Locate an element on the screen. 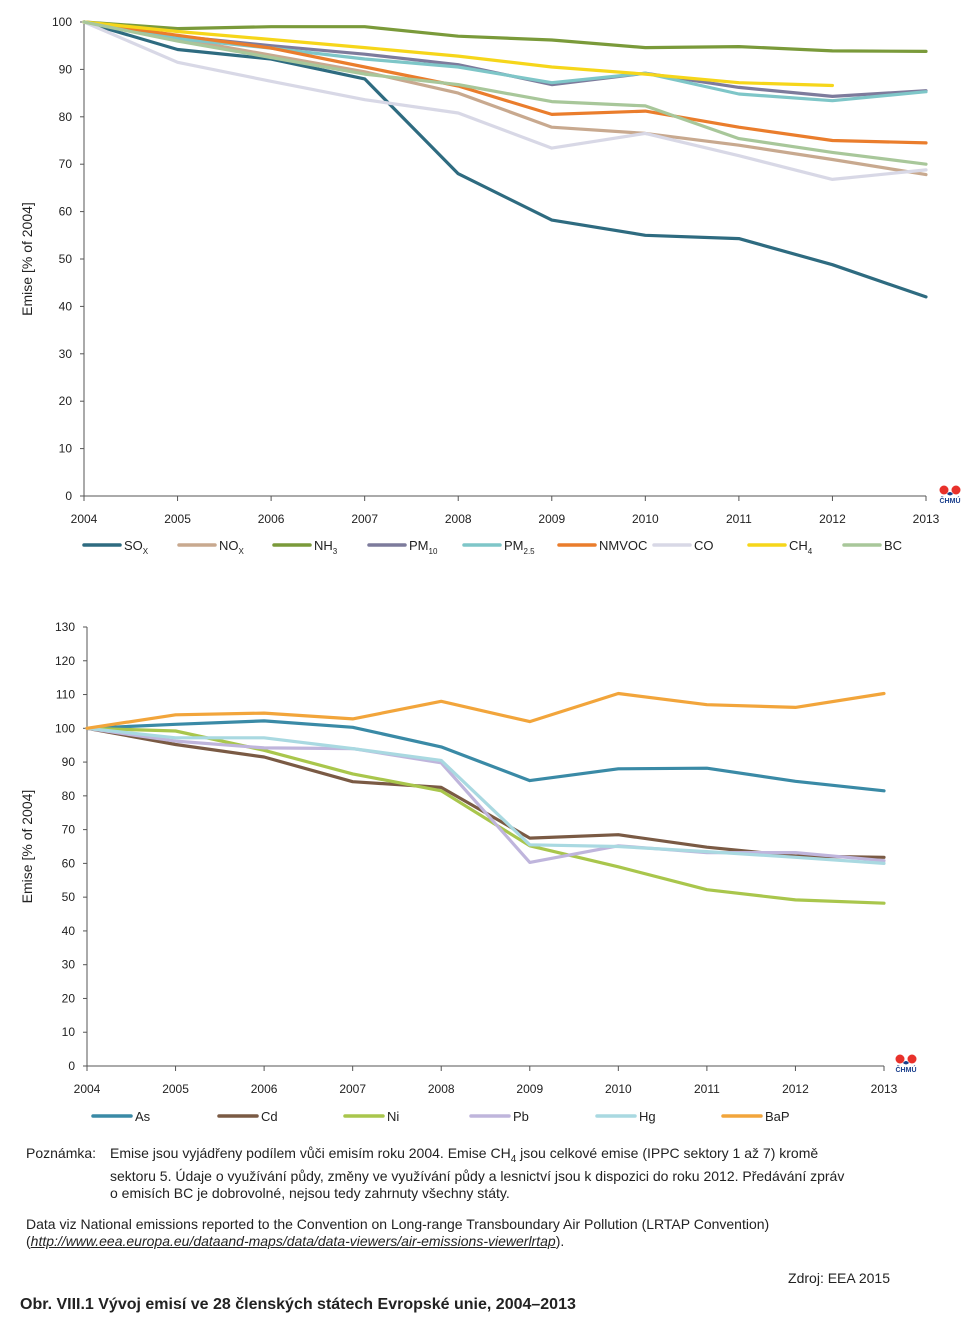 The width and height of the screenshot is (976, 1334). y-tick-label: 0 is located at coordinates (68, 496).